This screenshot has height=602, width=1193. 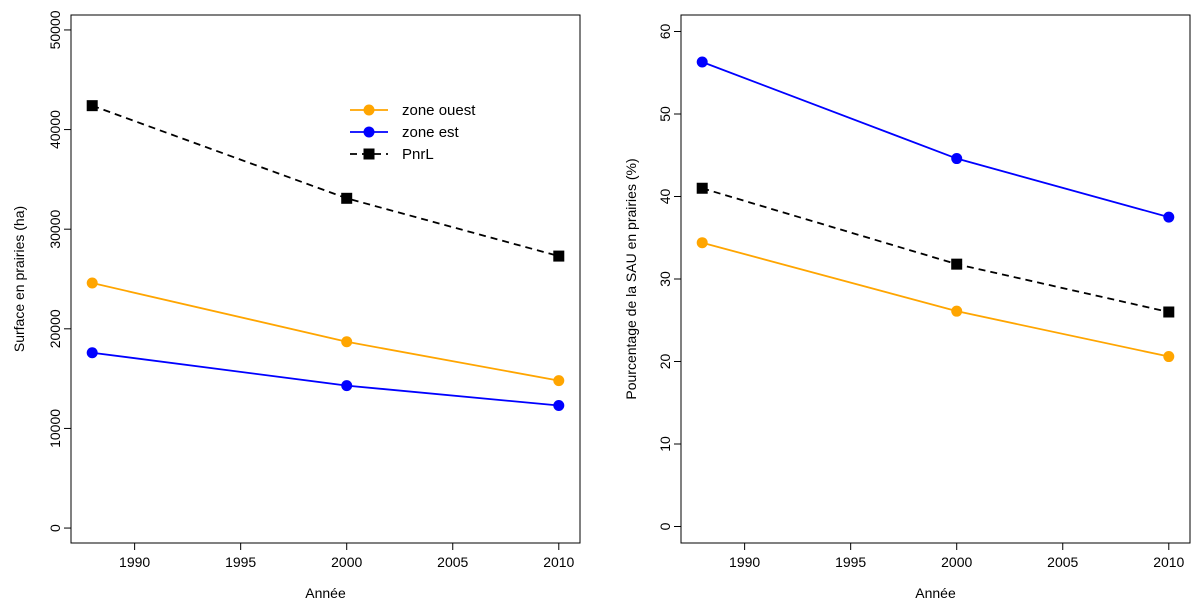 What do you see at coordinates (665, 362) in the screenshot?
I see `y-tick-label: 20` at bounding box center [665, 362].